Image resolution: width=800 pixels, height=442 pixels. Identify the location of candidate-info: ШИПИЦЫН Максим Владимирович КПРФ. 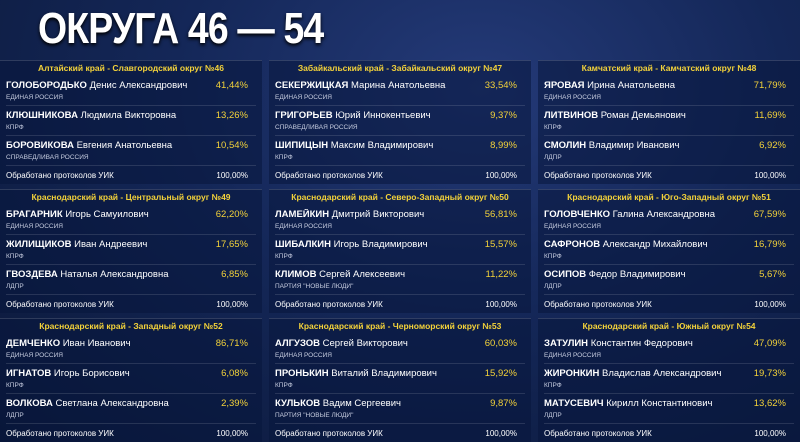
(366, 151).